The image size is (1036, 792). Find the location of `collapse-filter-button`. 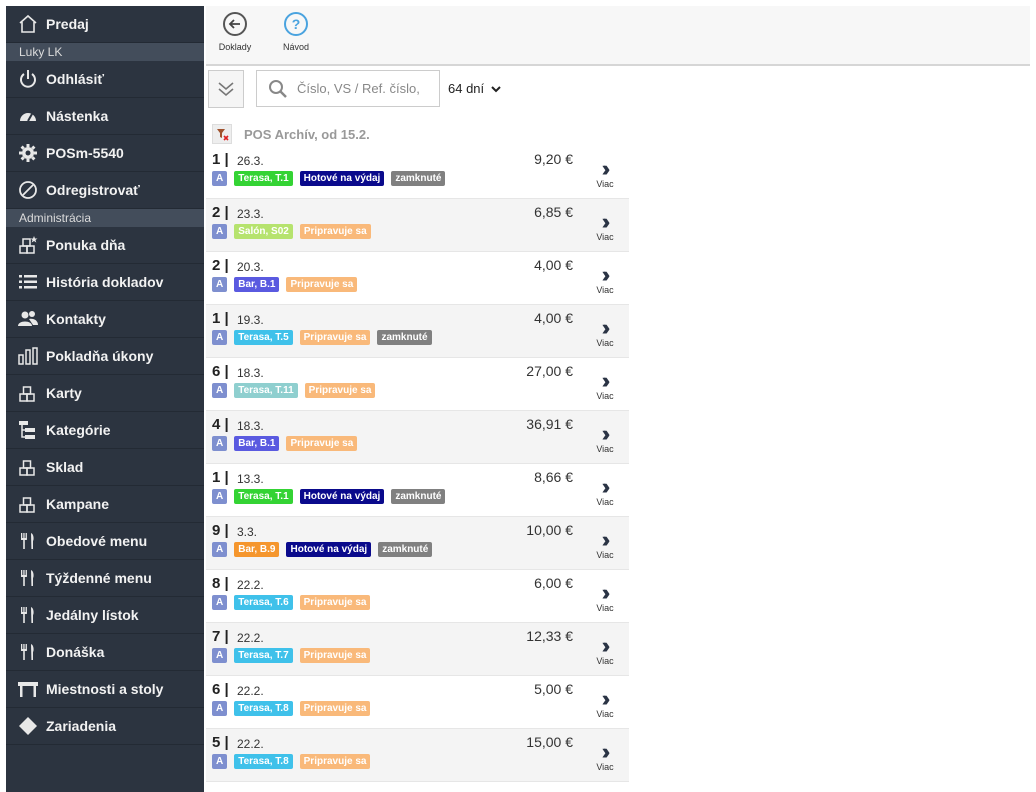

collapse-filter-button is located at coordinates (226, 89).